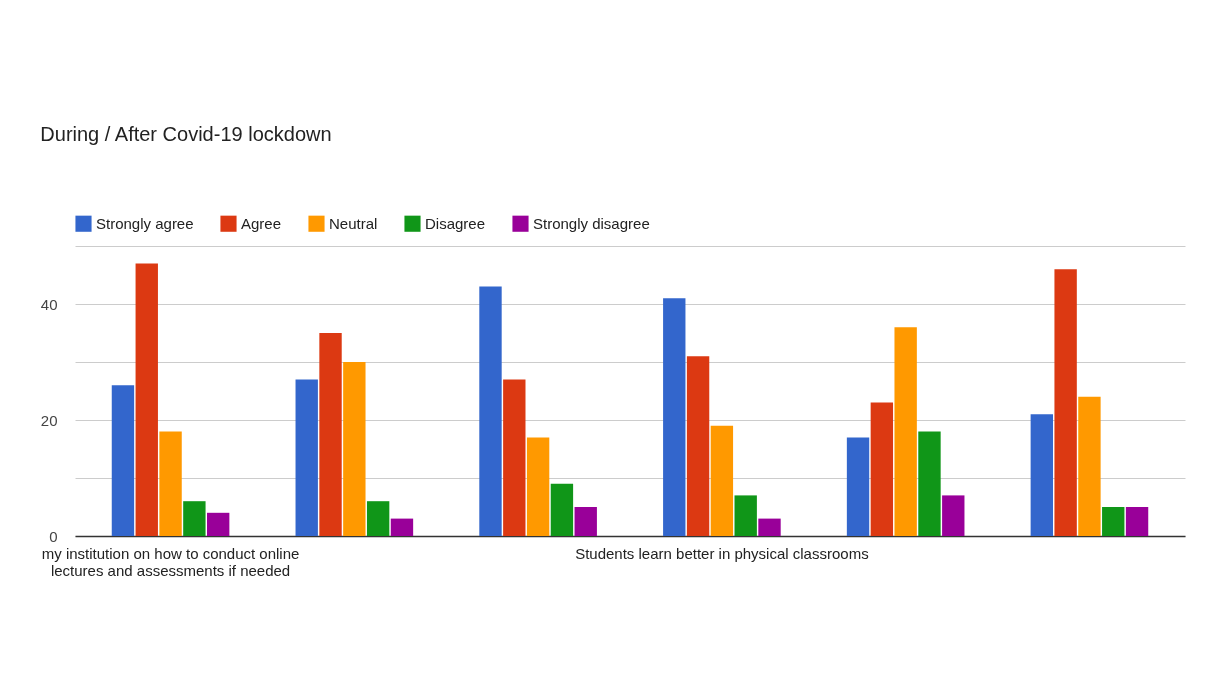  What do you see at coordinates (53, 536) in the screenshot?
I see `y-tick-label: 0` at bounding box center [53, 536].